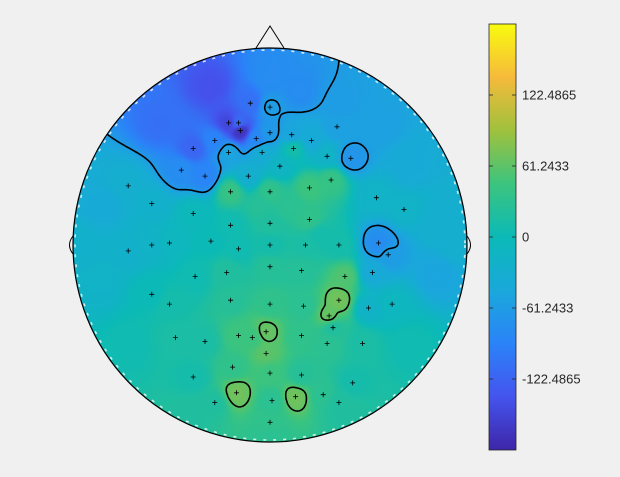  What do you see at coordinates (551, 378) in the screenshot?
I see `colorbar-tick-label: -122.4865` at bounding box center [551, 378].